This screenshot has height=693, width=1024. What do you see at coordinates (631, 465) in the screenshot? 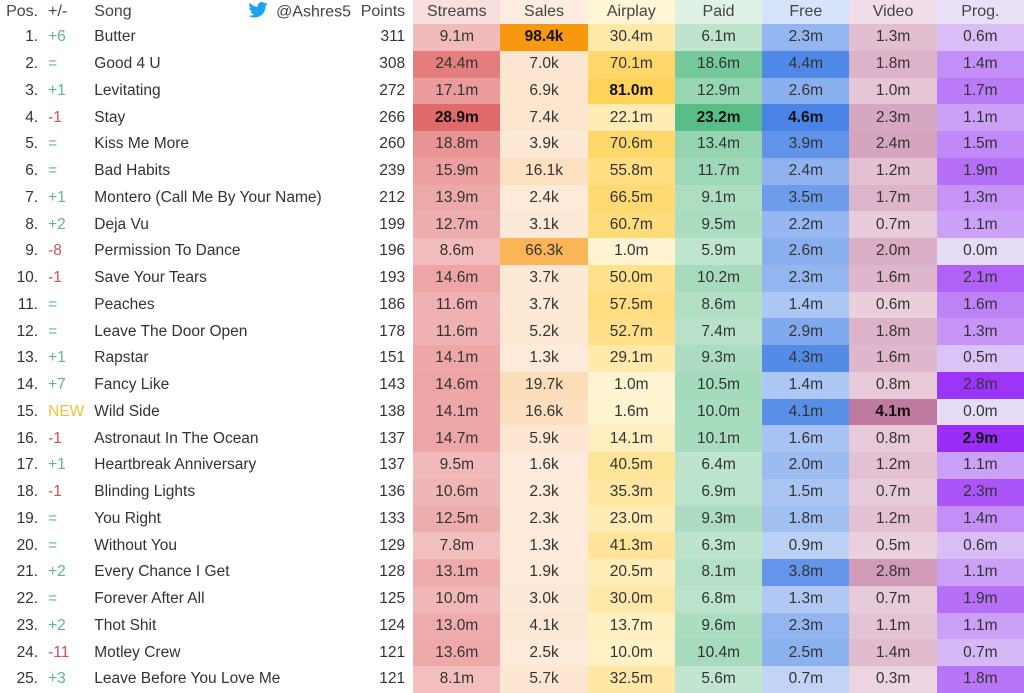
I see `airplay-value: 40.5m` at bounding box center [631, 465].